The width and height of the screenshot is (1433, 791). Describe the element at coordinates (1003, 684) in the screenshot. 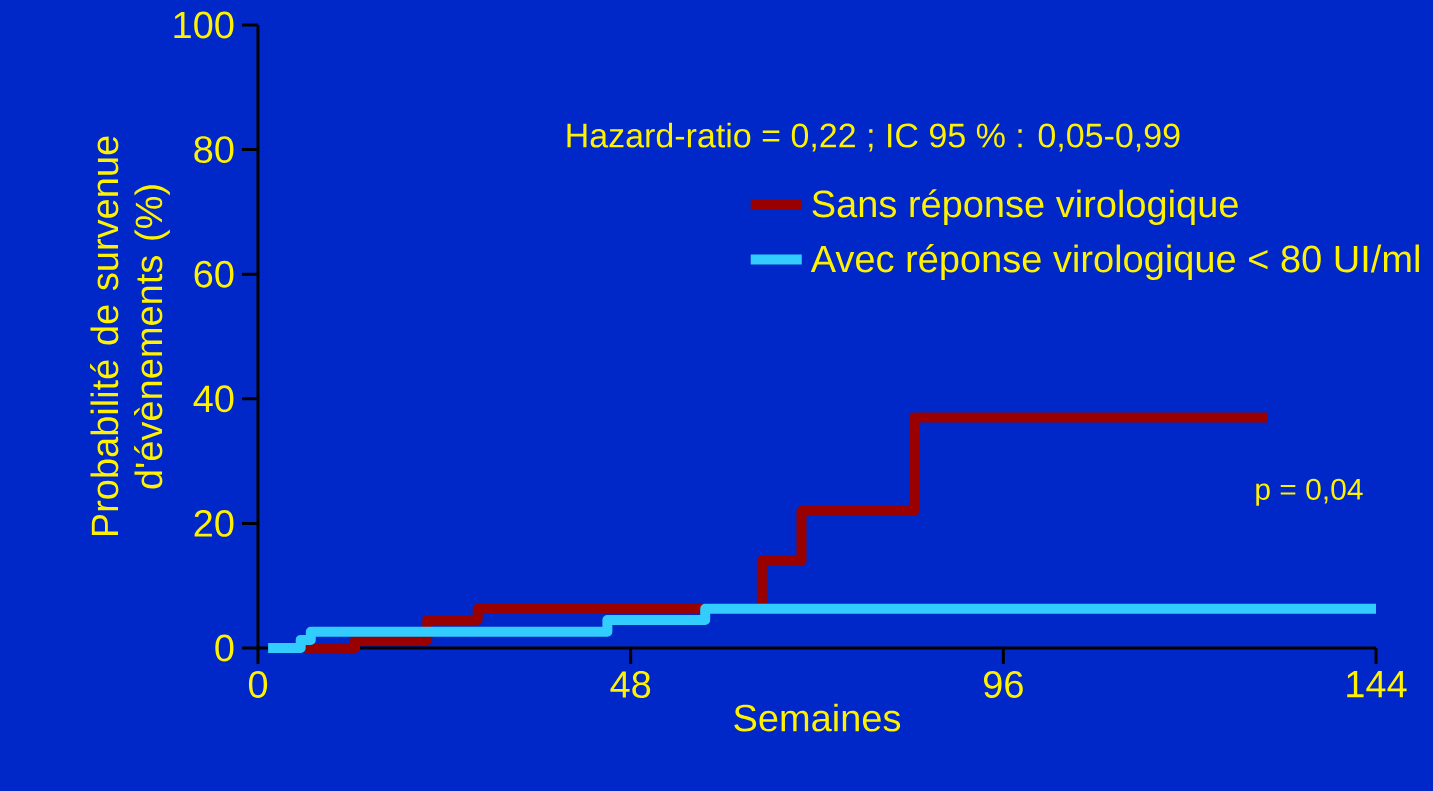

I see `x-tick-label: 96` at that location.